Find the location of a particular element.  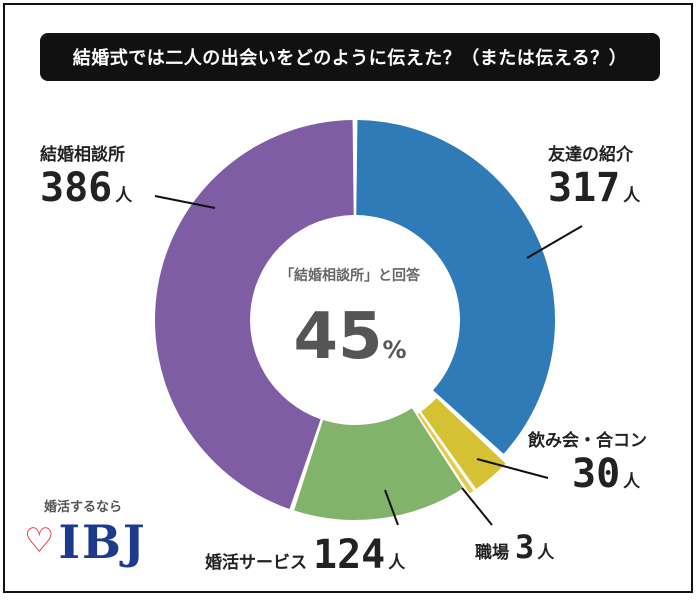

label-friend-intro: 友達の紹介 317 人 is located at coordinates (594, 175).